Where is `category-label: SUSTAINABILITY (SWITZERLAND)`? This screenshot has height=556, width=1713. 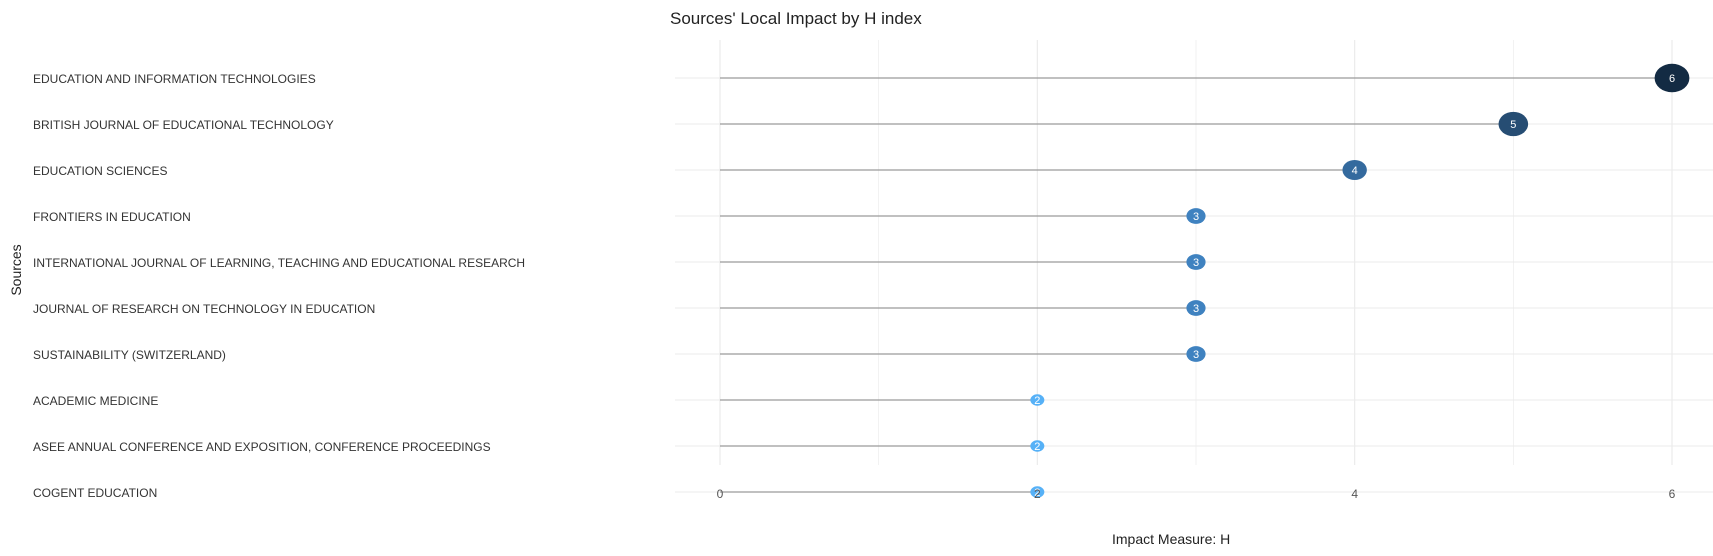 category-label: SUSTAINABILITY (SWITZERLAND) is located at coordinates (129, 355).